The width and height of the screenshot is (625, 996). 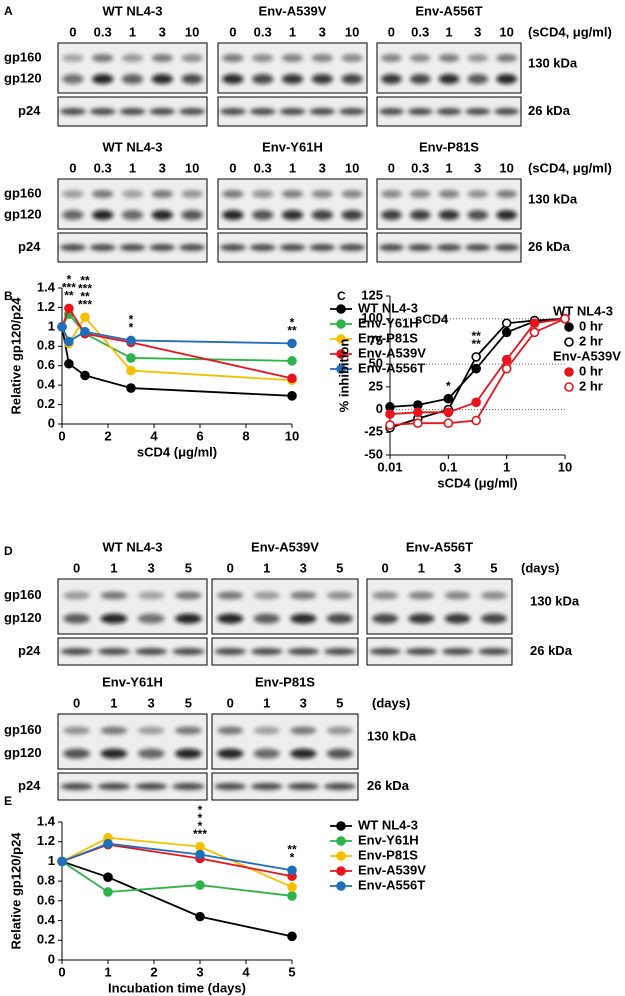 I want to click on y-tick-label: 1.4, so click(x=46, y=286).